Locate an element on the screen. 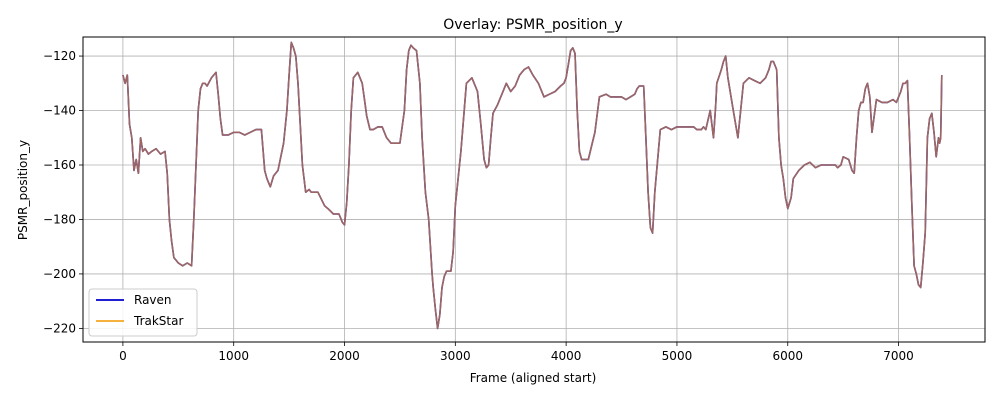  x-tick-label: 6000 is located at coordinates (787, 356).